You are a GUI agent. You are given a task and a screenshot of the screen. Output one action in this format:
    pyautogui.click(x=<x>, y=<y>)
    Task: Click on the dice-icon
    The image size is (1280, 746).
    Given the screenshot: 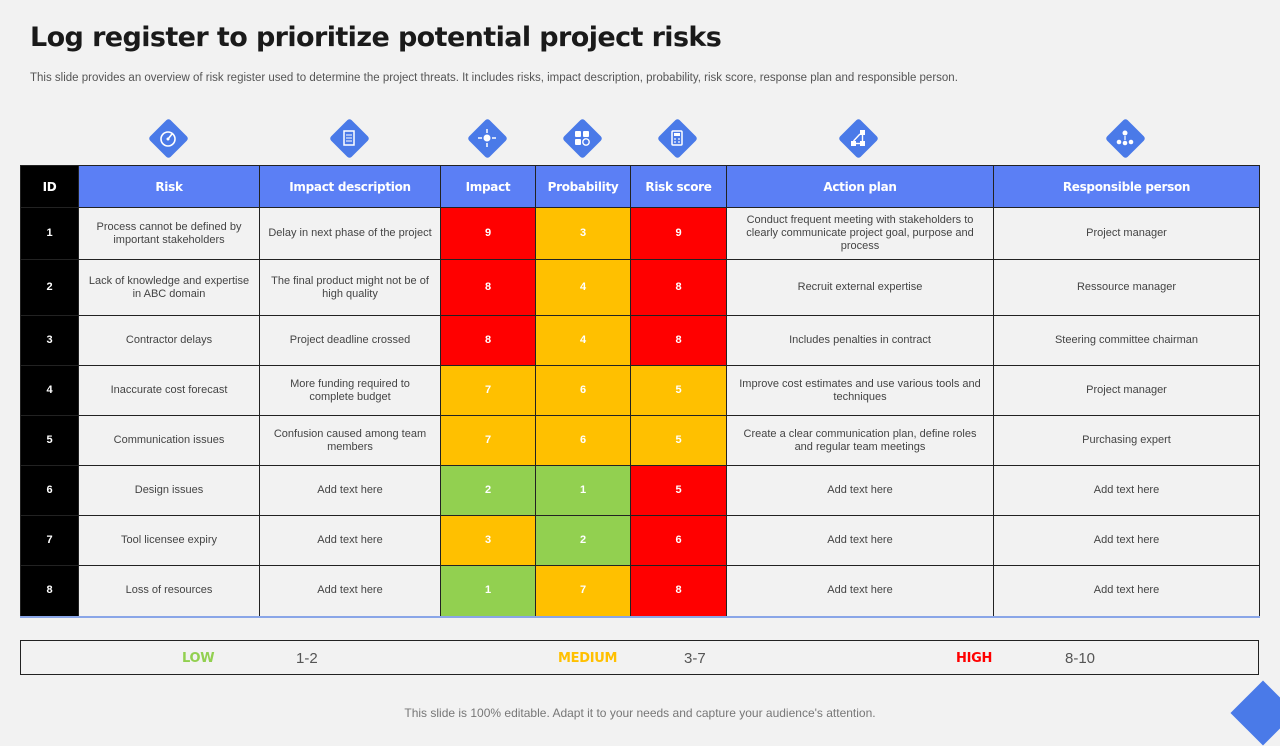 What is the action you would take?
    pyautogui.click(x=582, y=138)
    